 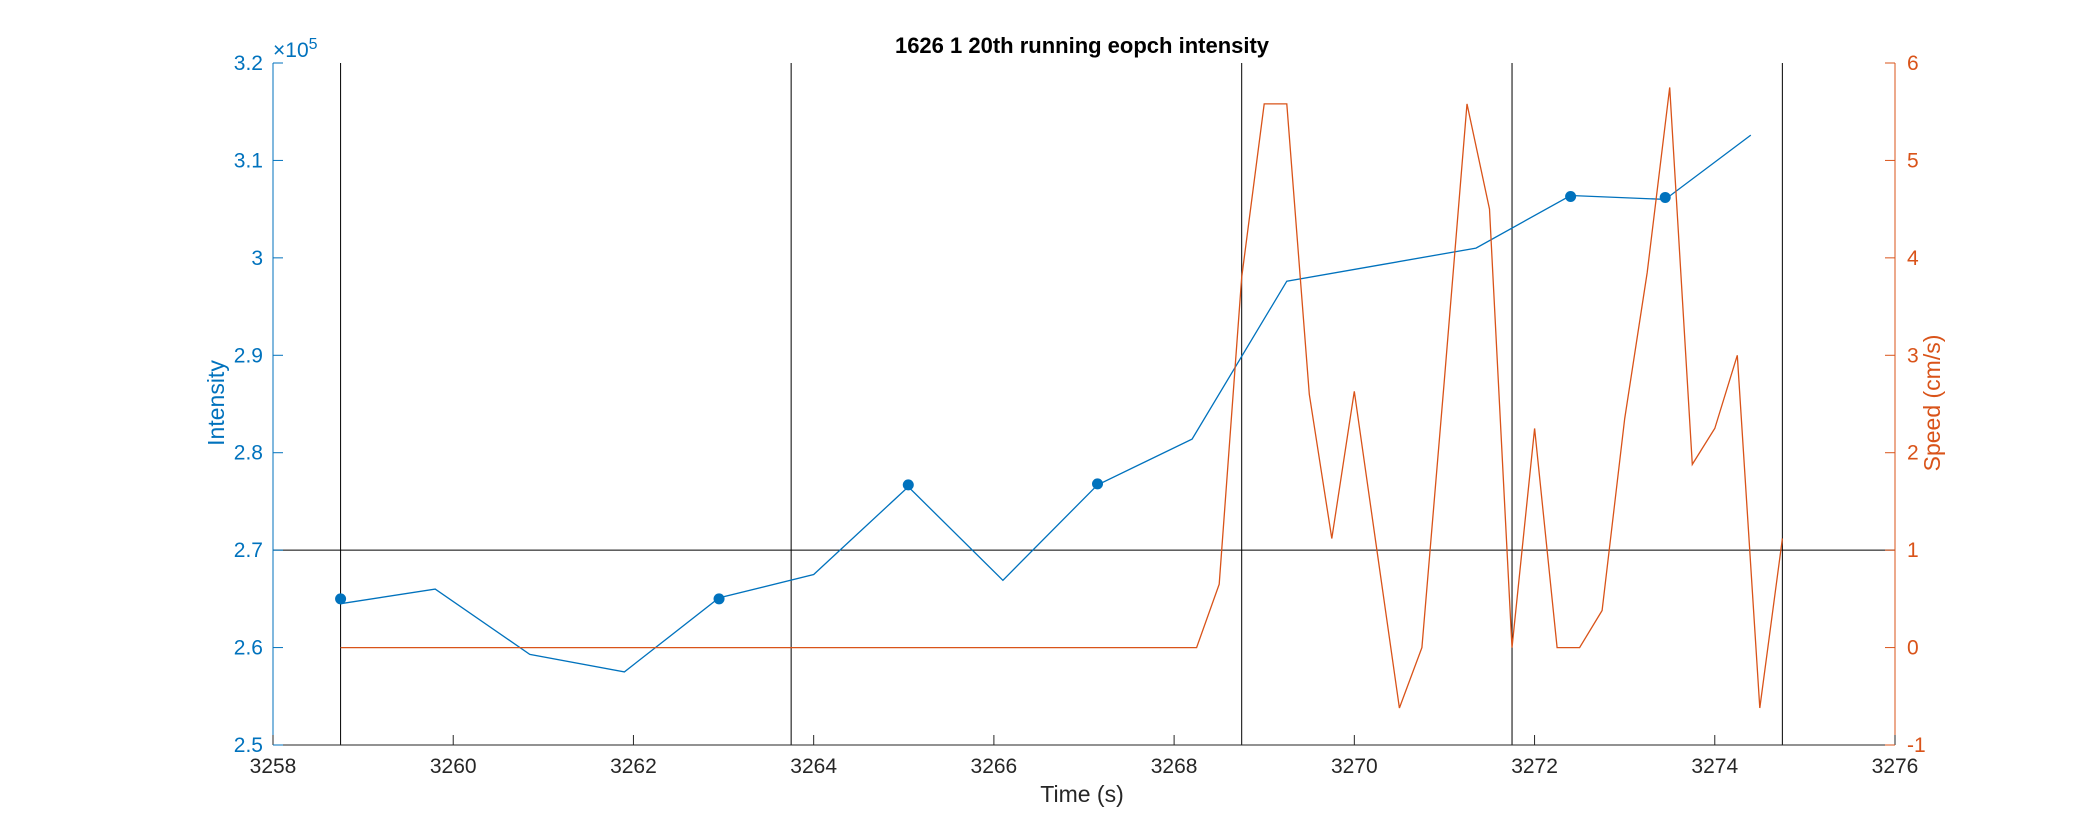 I want to click on left-y-tick-label: 3.2, so click(x=248, y=63).